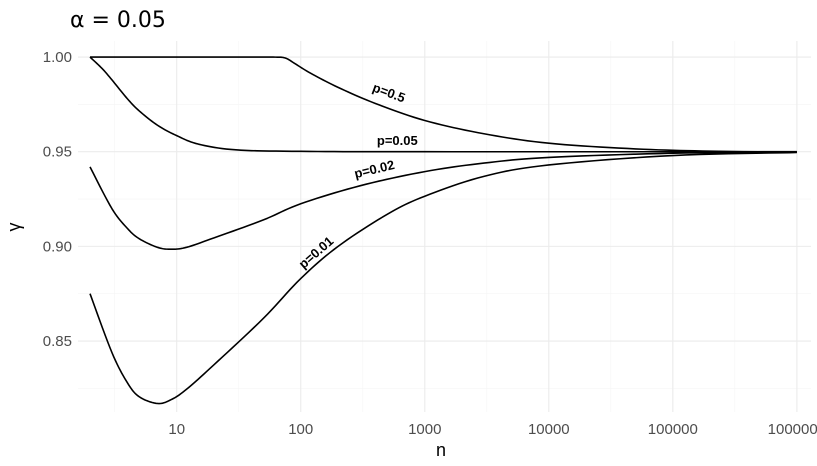 Image resolution: width=817 pixels, height=466 pixels. I want to click on y-axis-title: γ, so click(14, 227).